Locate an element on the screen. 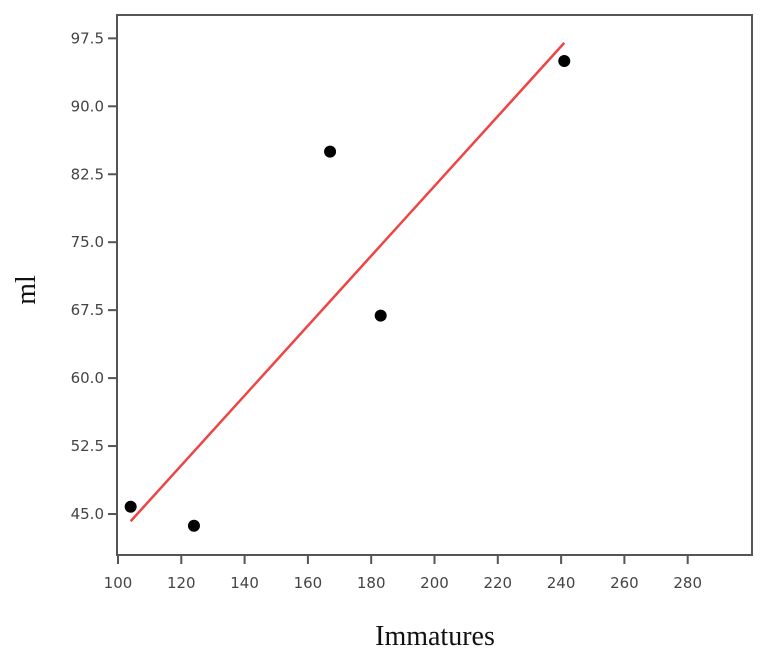 This screenshot has width=775, height=665. x-tick-label: 140 is located at coordinates (244, 583).